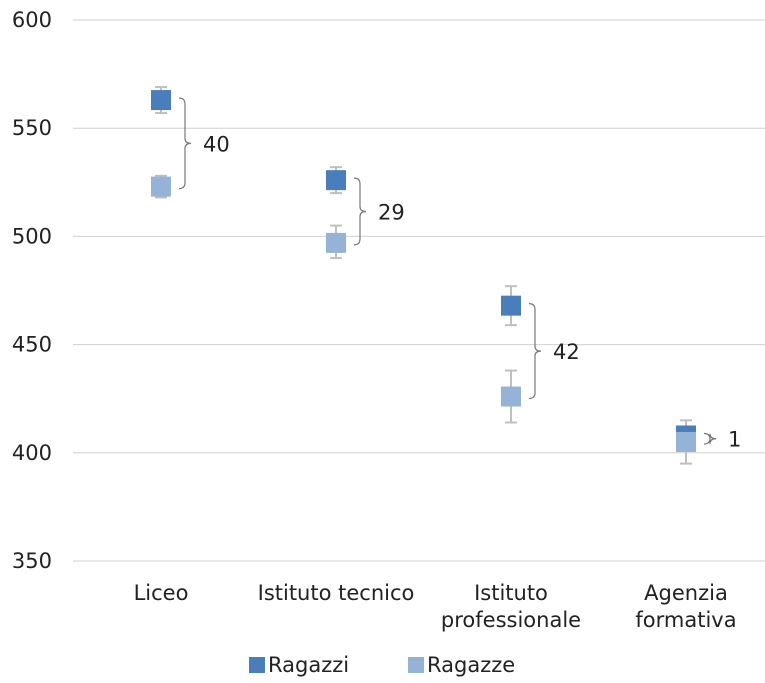 The height and width of the screenshot is (683, 765). What do you see at coordinates (32, 453) in the screenshot?
I see `y-tick-label: 400` at bounding box center [32, 453].